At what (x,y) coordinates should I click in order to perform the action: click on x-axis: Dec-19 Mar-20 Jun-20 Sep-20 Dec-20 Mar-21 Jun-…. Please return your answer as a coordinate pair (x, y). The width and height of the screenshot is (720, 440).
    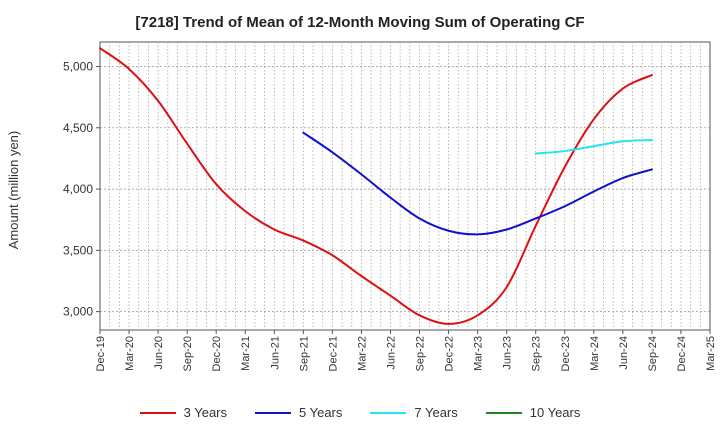
    Looking at the image, I should click on (406, 350).